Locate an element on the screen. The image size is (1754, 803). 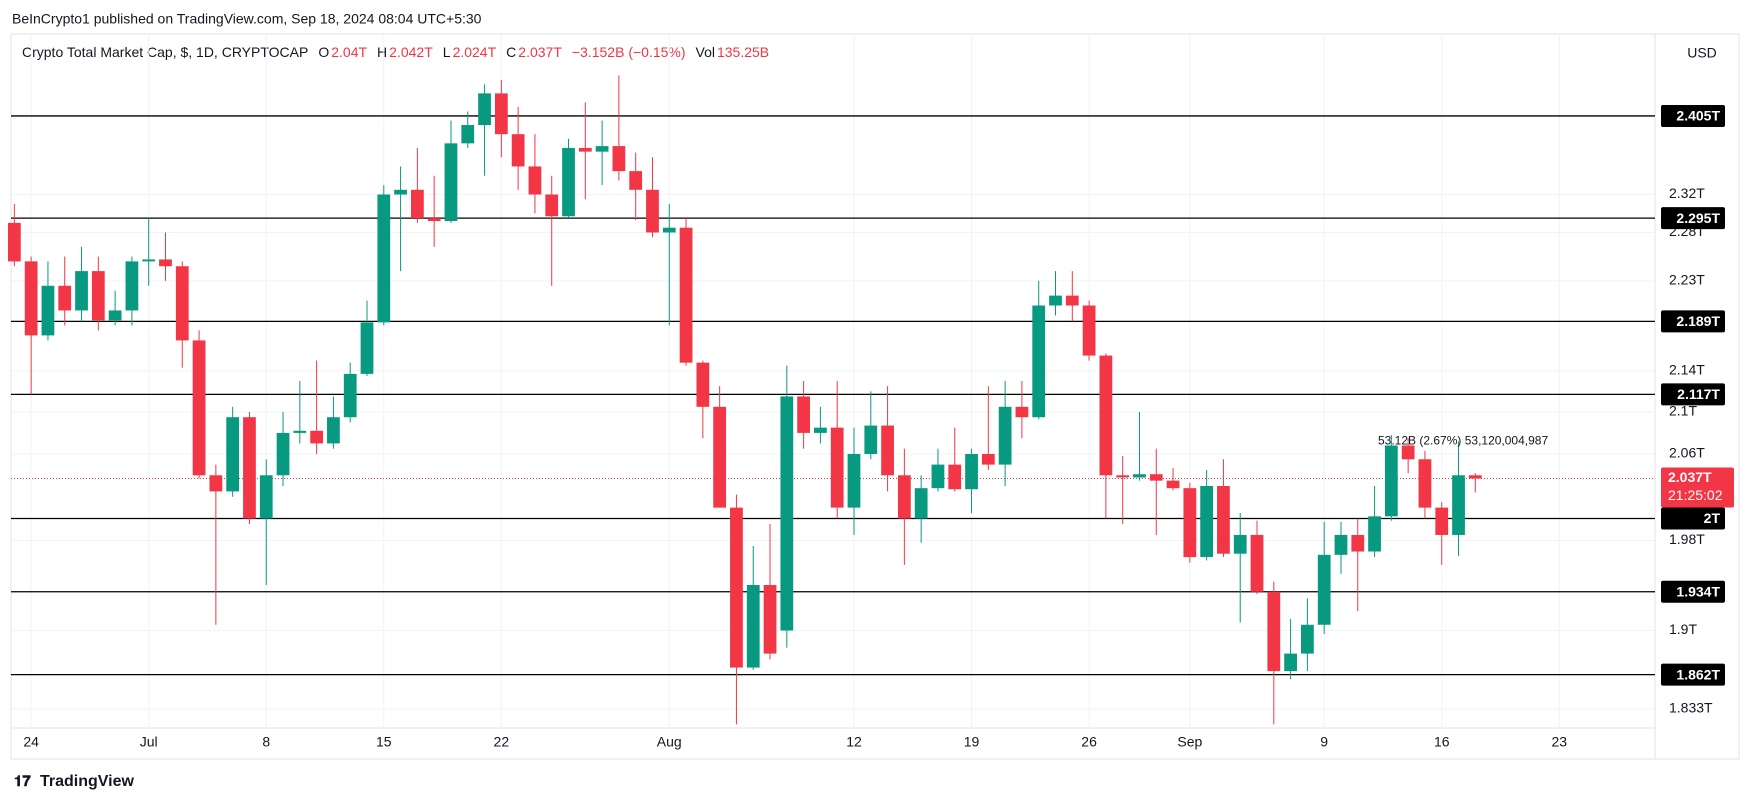
last-price-label: 2.037T is located at coordinates (1690, 477).